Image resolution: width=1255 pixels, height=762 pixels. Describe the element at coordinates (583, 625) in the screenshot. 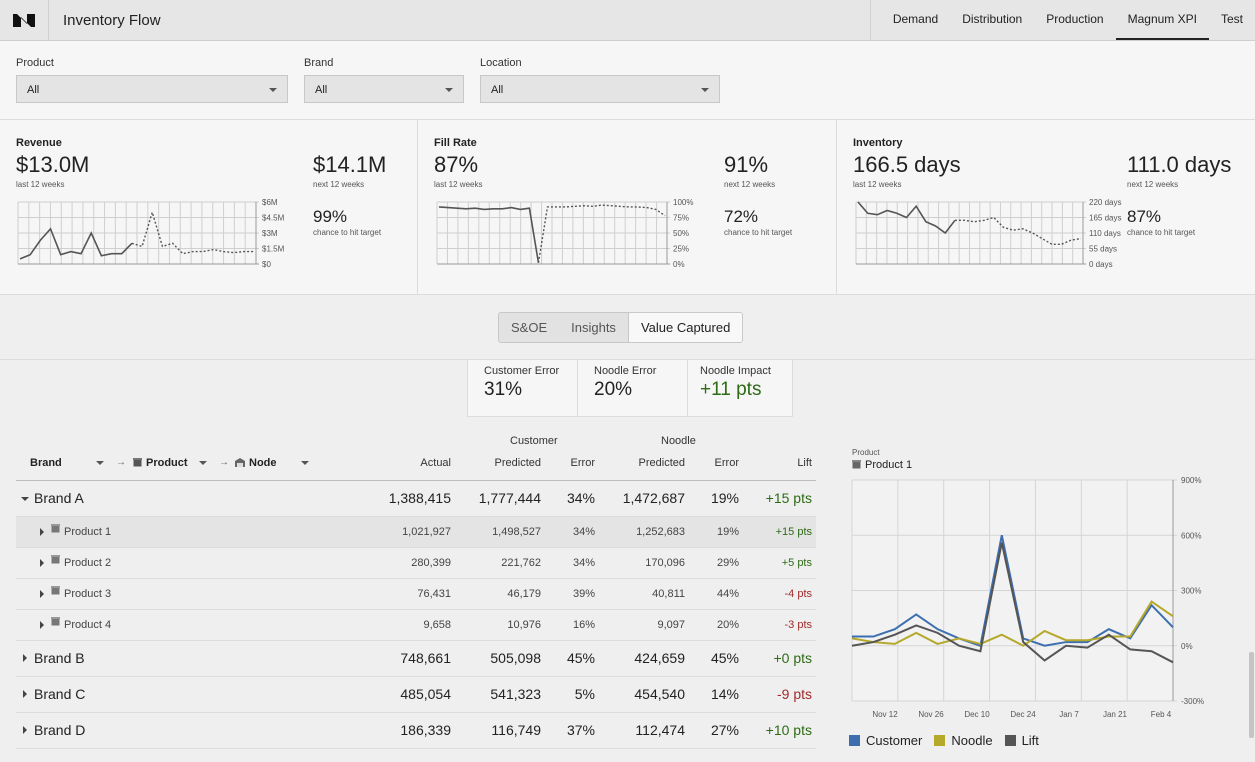

I see `cust-err-cell: 16%` at that location.